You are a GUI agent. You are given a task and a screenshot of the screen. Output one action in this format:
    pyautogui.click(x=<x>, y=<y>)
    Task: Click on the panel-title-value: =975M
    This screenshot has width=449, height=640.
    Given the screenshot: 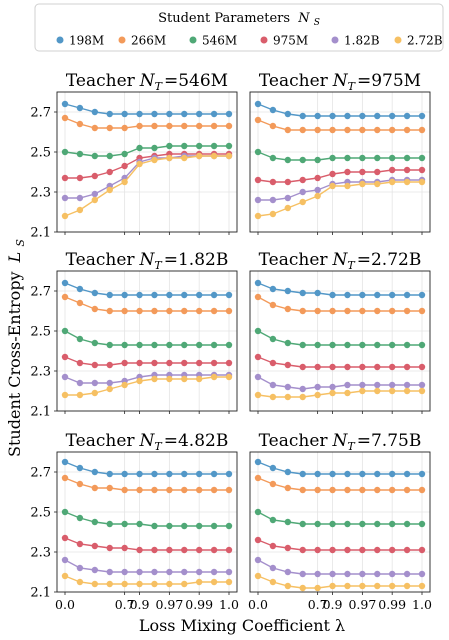 What is the action you would take?
    pyautogui.click(x=389, y=81)
    